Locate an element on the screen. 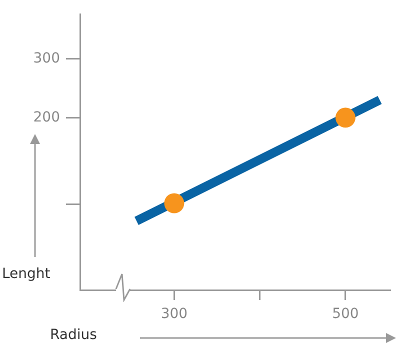 Image resolution: width=400 pixels, height=348 pixels. x-tick-label: 500 is located at coordinates (345, 314).